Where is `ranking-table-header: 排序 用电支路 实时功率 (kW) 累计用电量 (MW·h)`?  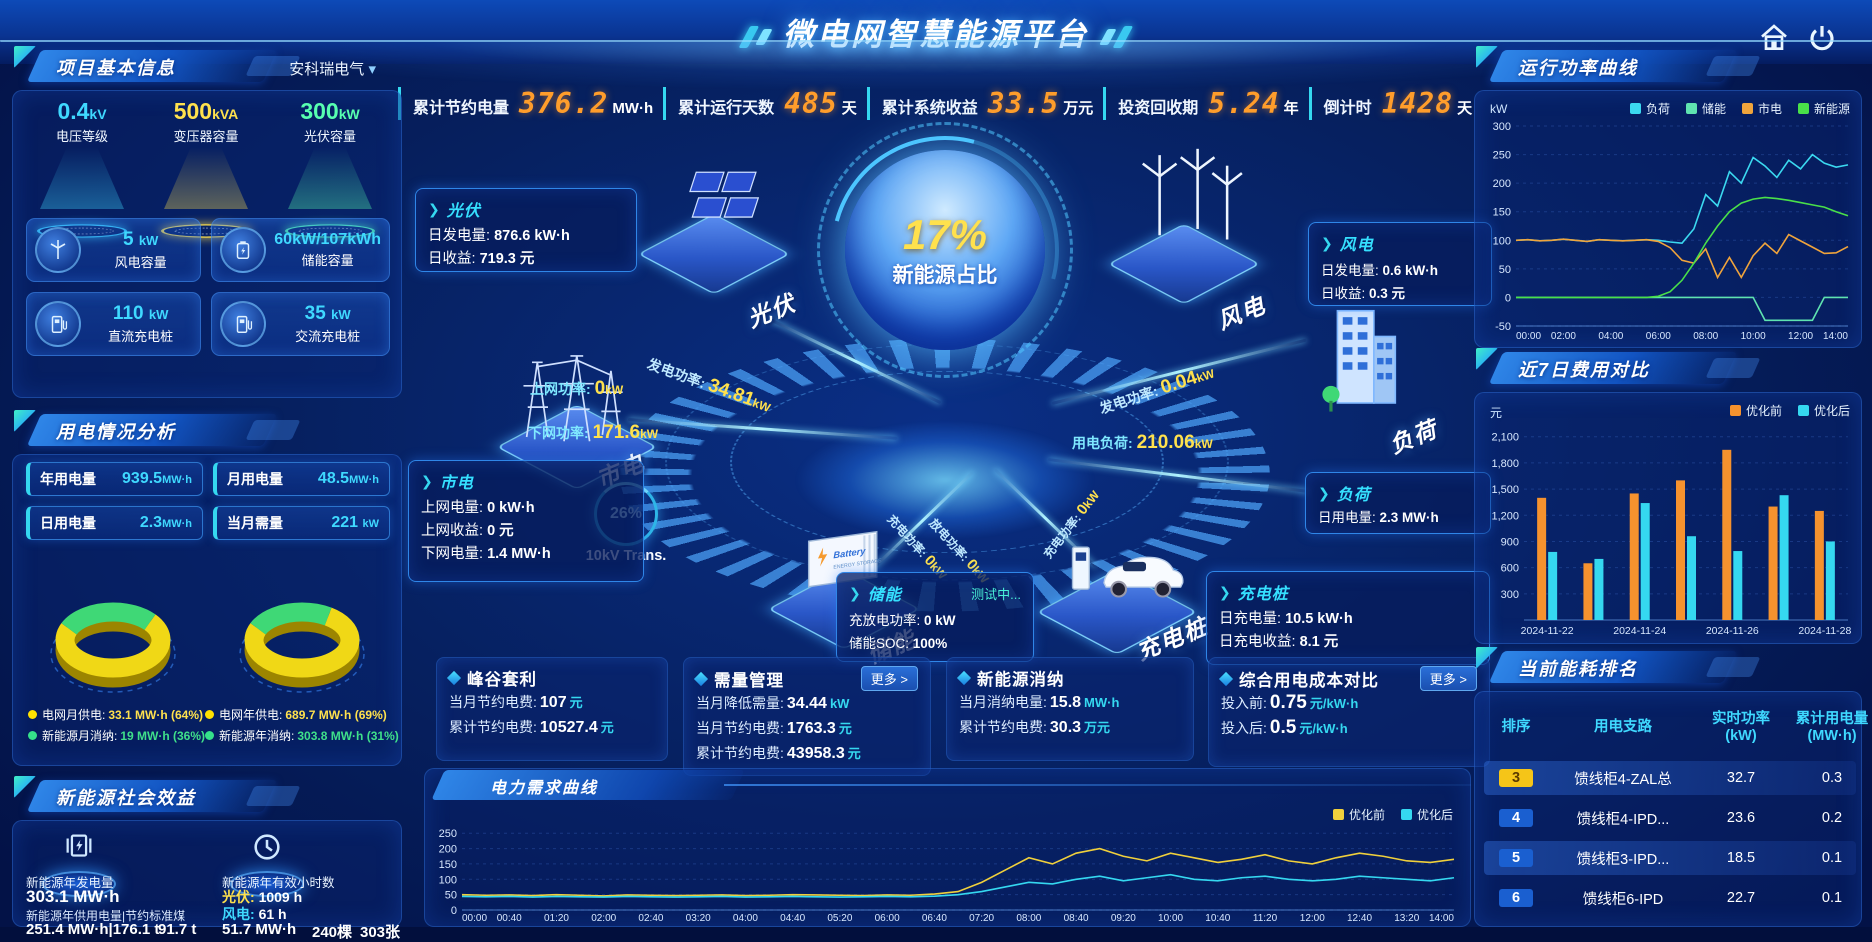 ranking-table-header: 排序 用电支路 实时功率 (kW) 累计用电量 (MW·h) is located at coordinates (1676, 725).